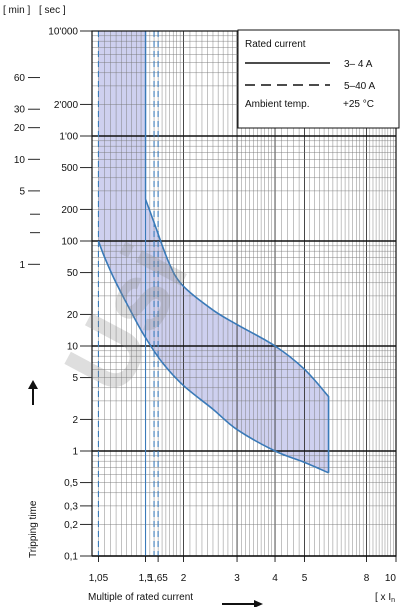 Image resolution: width=406 pixels, height=607 pixels. What do you see at coordinates (20, 128) in the screenshot?
I see `y-tick-min-label: 20` at bounding box center [20, 128].